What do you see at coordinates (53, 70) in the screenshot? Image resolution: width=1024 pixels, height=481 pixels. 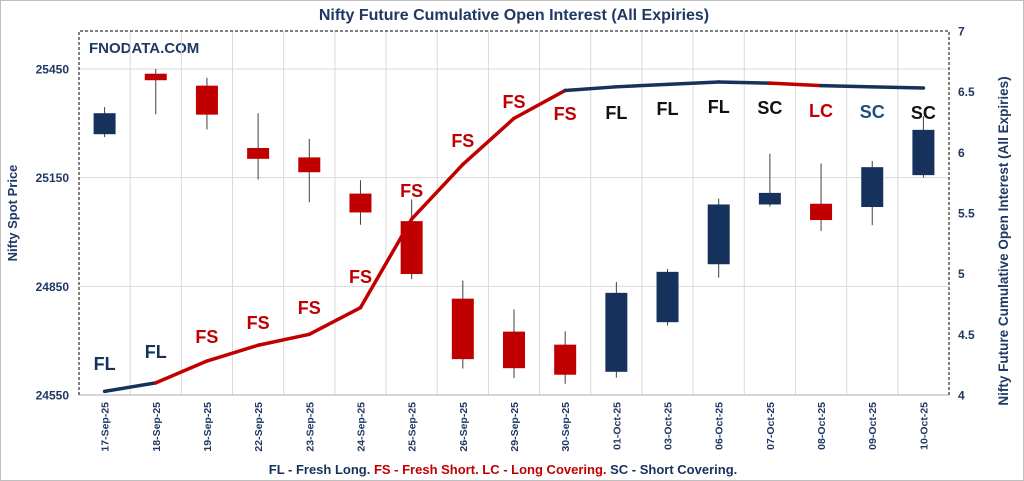 I see `left-axis-tick-label: 25450` at bounding box center [53, 70].